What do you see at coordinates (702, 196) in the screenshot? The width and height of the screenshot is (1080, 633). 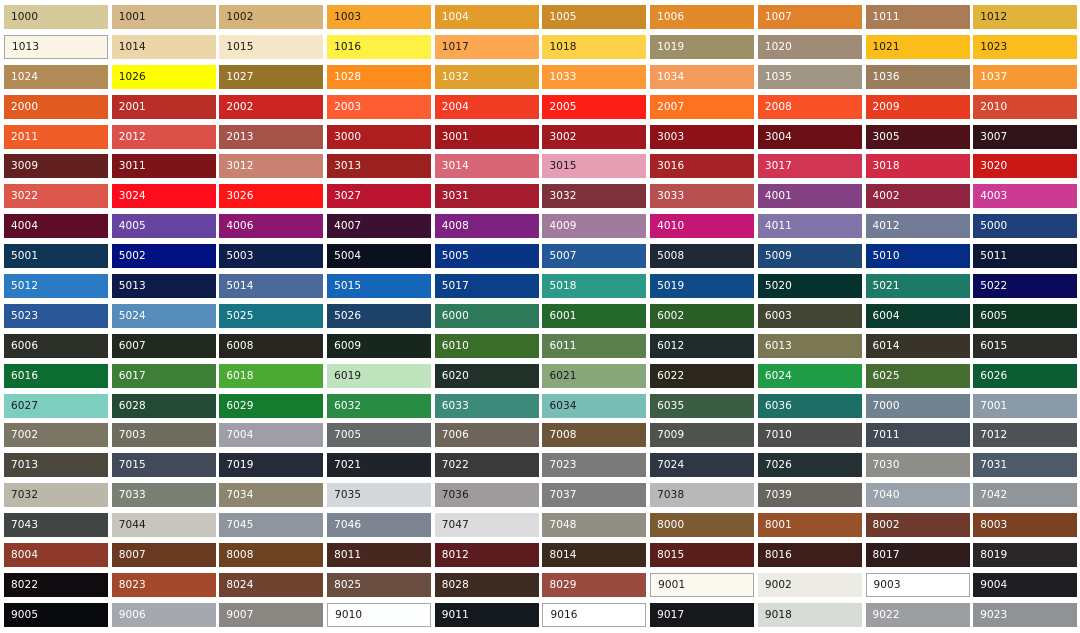 I see `color-swatch-3033: 3033` at bounding box center [702, 196].